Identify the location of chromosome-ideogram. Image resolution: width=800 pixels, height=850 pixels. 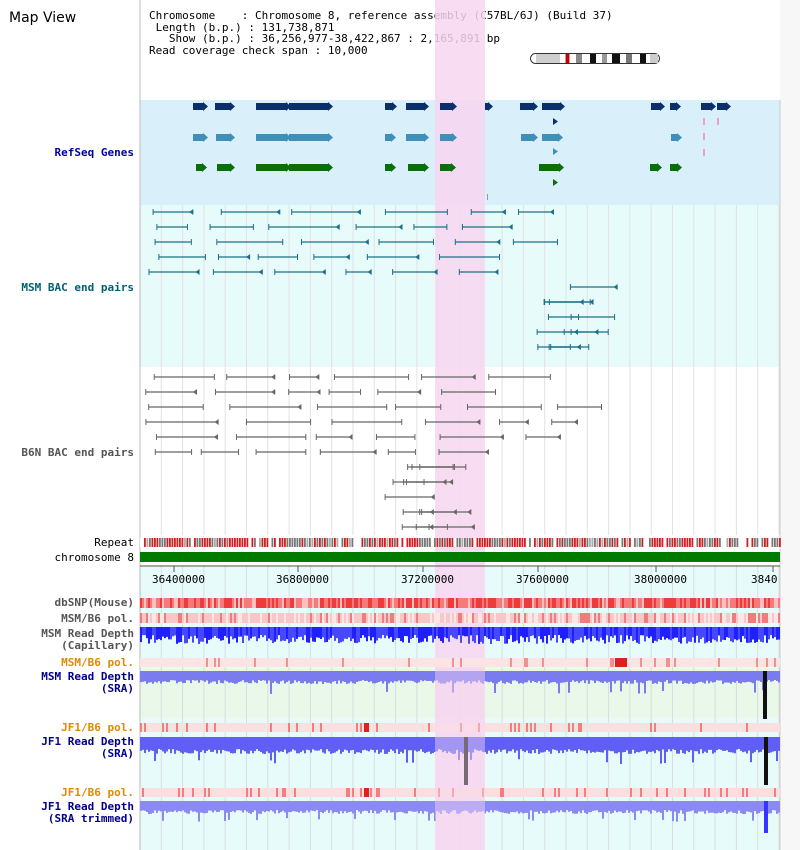
(595, 58).